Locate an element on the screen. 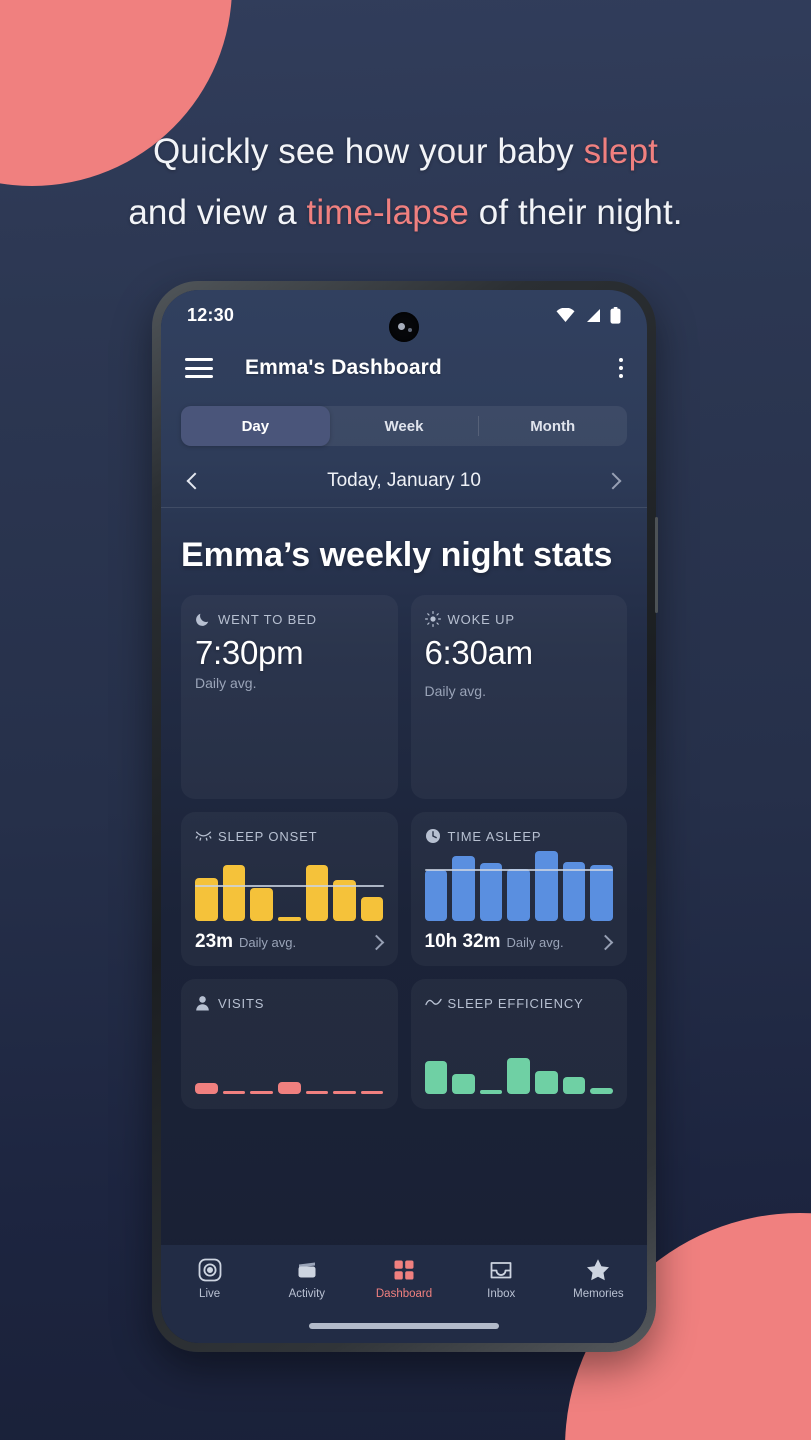  nav-label-live: Live is located at coordinates (210, 1294).